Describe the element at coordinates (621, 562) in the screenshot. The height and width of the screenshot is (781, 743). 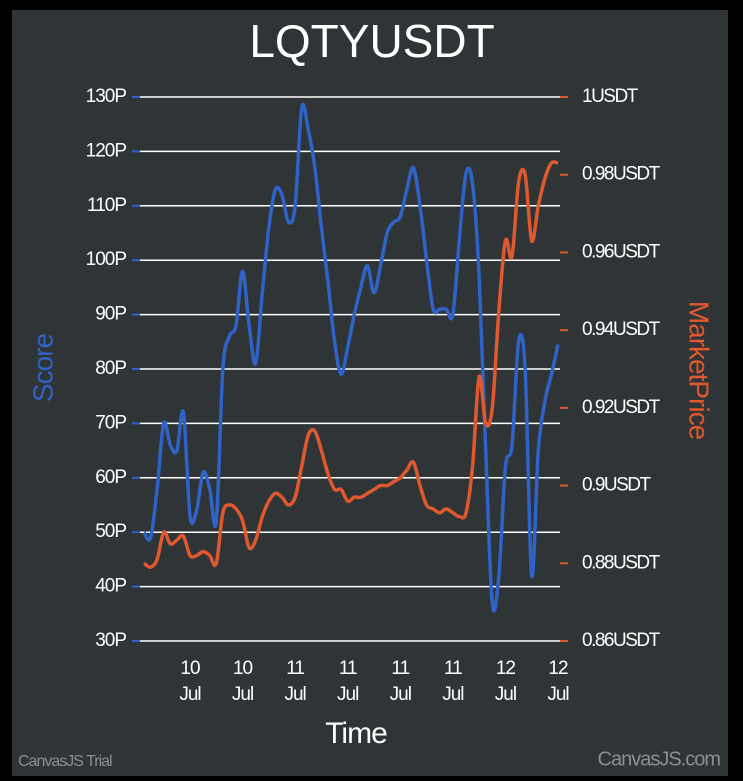
I see `y2-tick-label: 0.88USDT` at that location.